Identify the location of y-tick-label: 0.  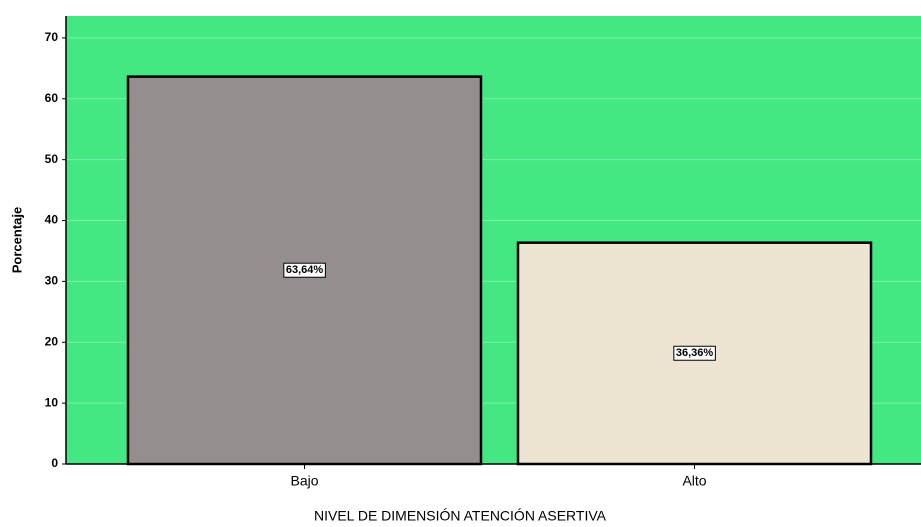
(54, 463).